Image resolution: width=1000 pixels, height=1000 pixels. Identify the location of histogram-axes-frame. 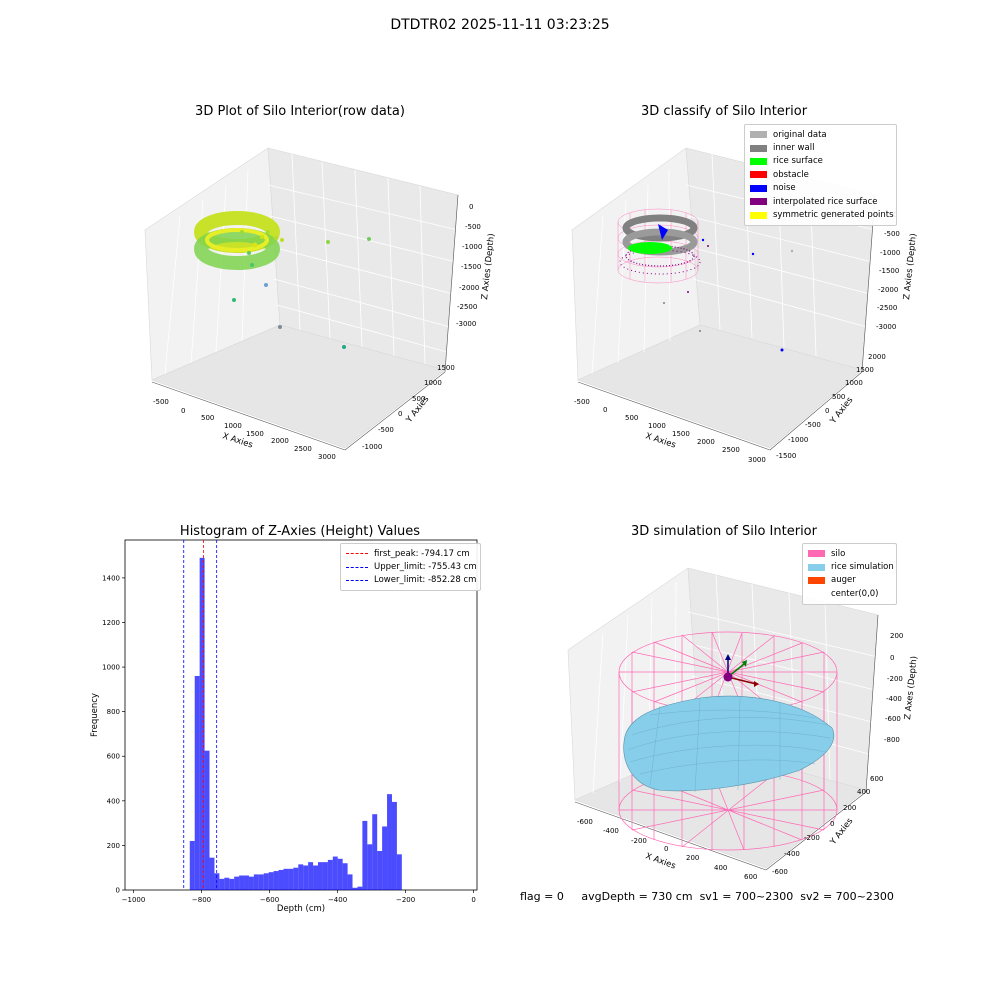
(301, 715).